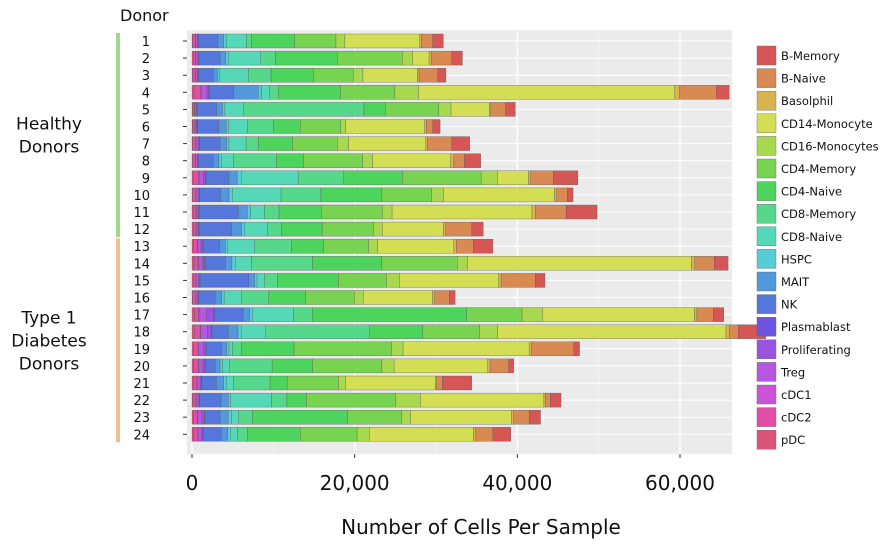 This screenshot has width=888, height=544. Describe the element at coordinates (49, 125) in the screenshot. I see `group-label: Healthy` at that location.